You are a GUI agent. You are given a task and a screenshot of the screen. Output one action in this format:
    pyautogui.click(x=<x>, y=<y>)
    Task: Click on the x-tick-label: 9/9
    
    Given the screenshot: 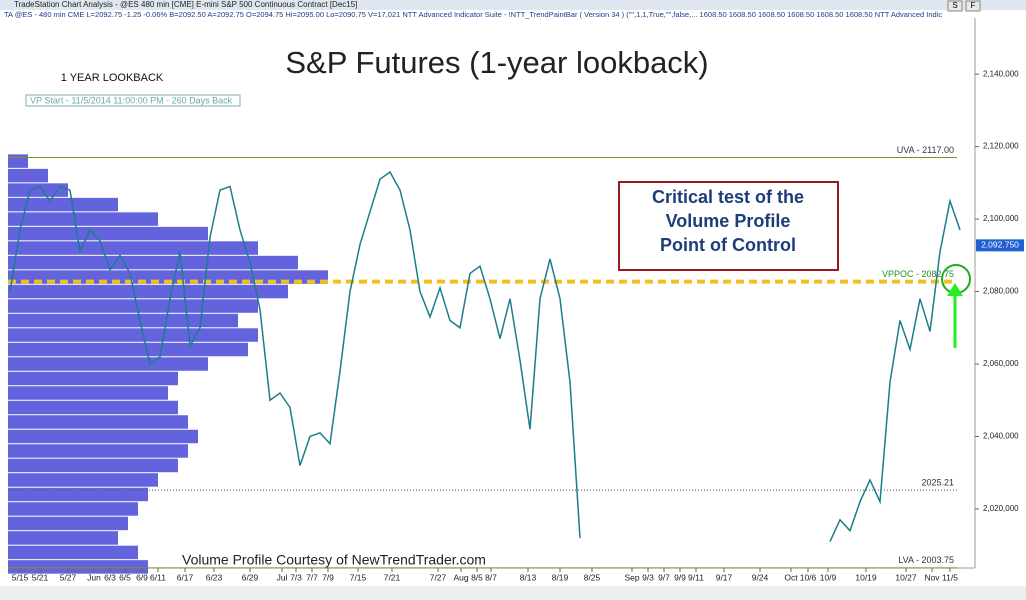 What is the action you would take?
    pyautogui.click(x=680, y=577)
    